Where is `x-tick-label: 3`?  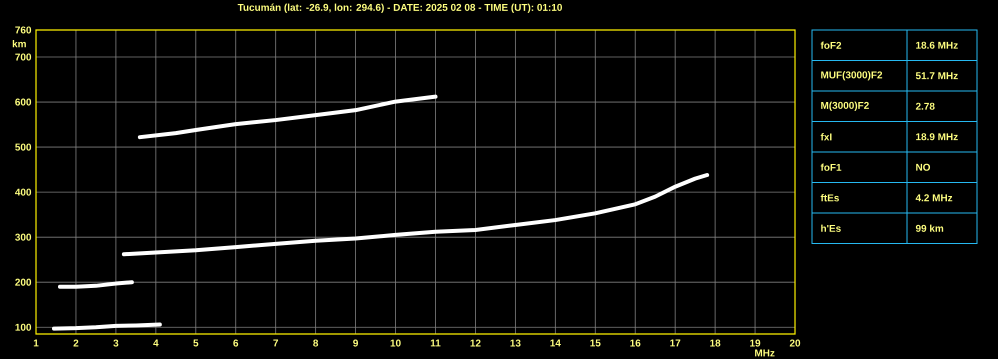
x-tick-label: 3 is located at coordinates (115, 343).